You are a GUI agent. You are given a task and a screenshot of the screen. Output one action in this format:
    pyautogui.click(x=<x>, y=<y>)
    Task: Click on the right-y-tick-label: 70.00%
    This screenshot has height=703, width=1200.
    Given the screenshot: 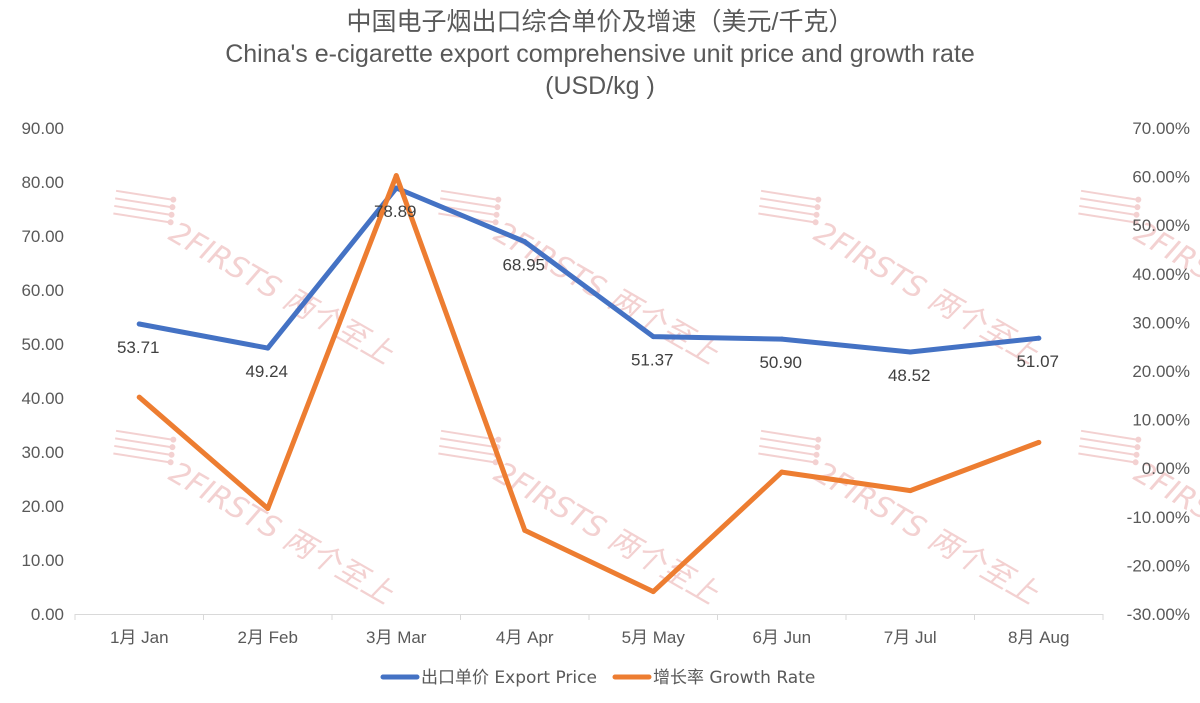 What is the action you would take?
    pyautogui.click(x=1161, y=128)
    